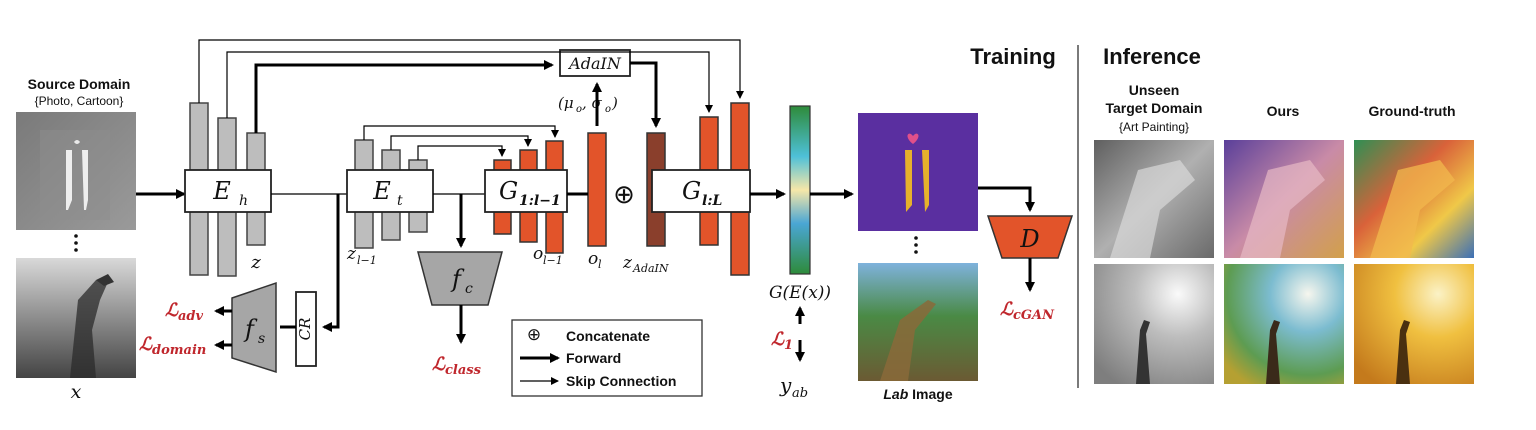 The height and width of the screenshot is (430, 1536). I want to click on output-image, so click(918, 172).